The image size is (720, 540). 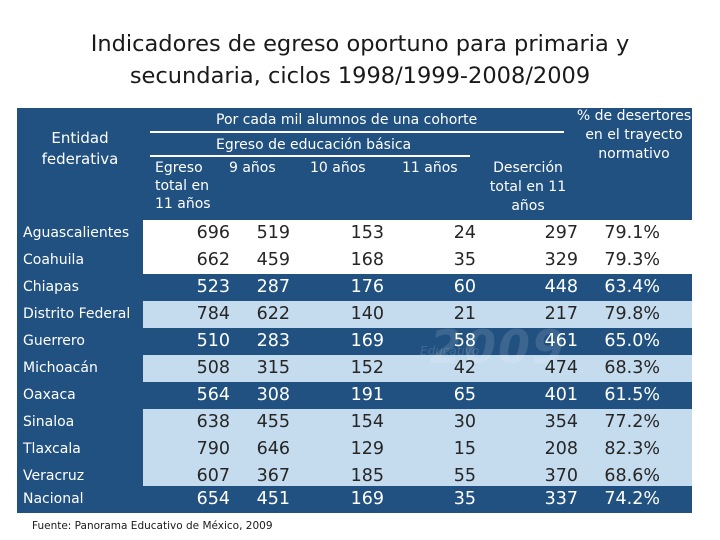 What do you see at coordinates (561, 233) in the screenshot?
I see `cell-desercion: 297` at bounding box center [561, 233].